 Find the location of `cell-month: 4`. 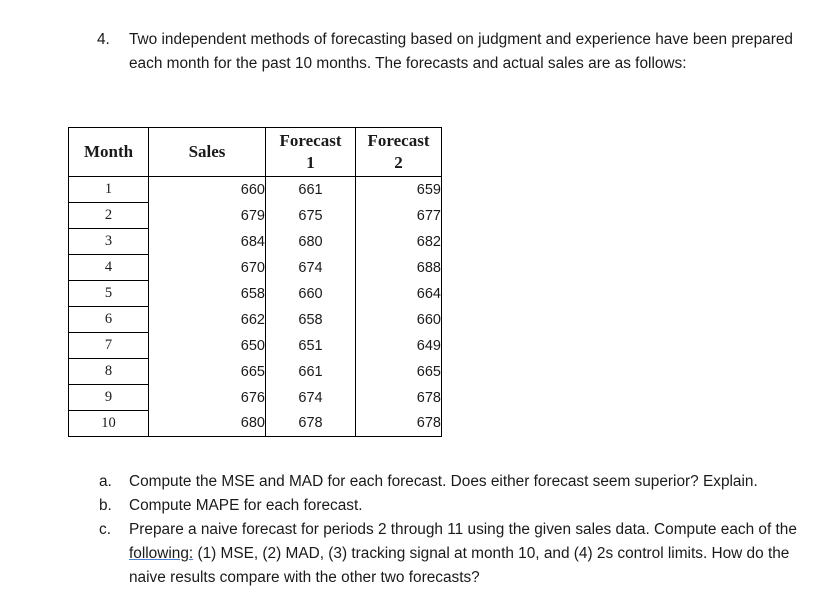

cell-month: 4 is located at coordinates (108, 267).